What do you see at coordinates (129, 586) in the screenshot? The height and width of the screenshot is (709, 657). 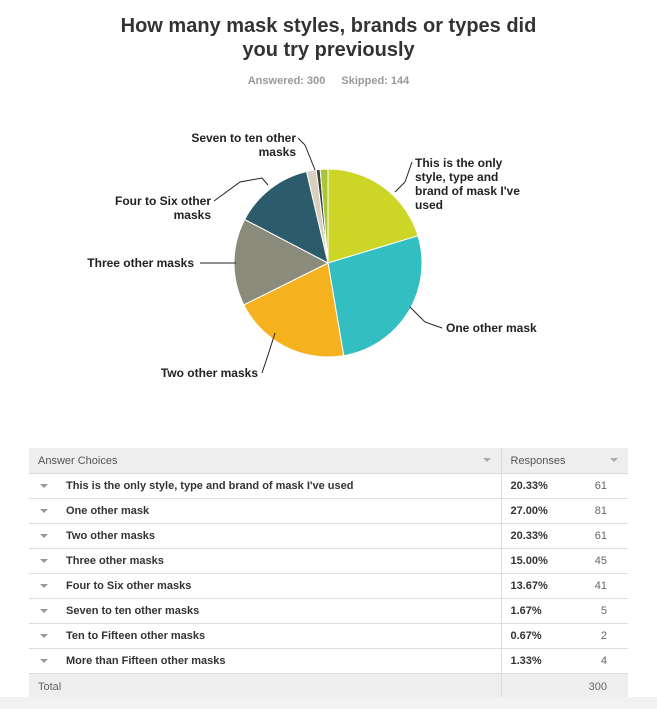 I see `answer-choice-label: Four to Six other masks` at bounding box center [129, 586].